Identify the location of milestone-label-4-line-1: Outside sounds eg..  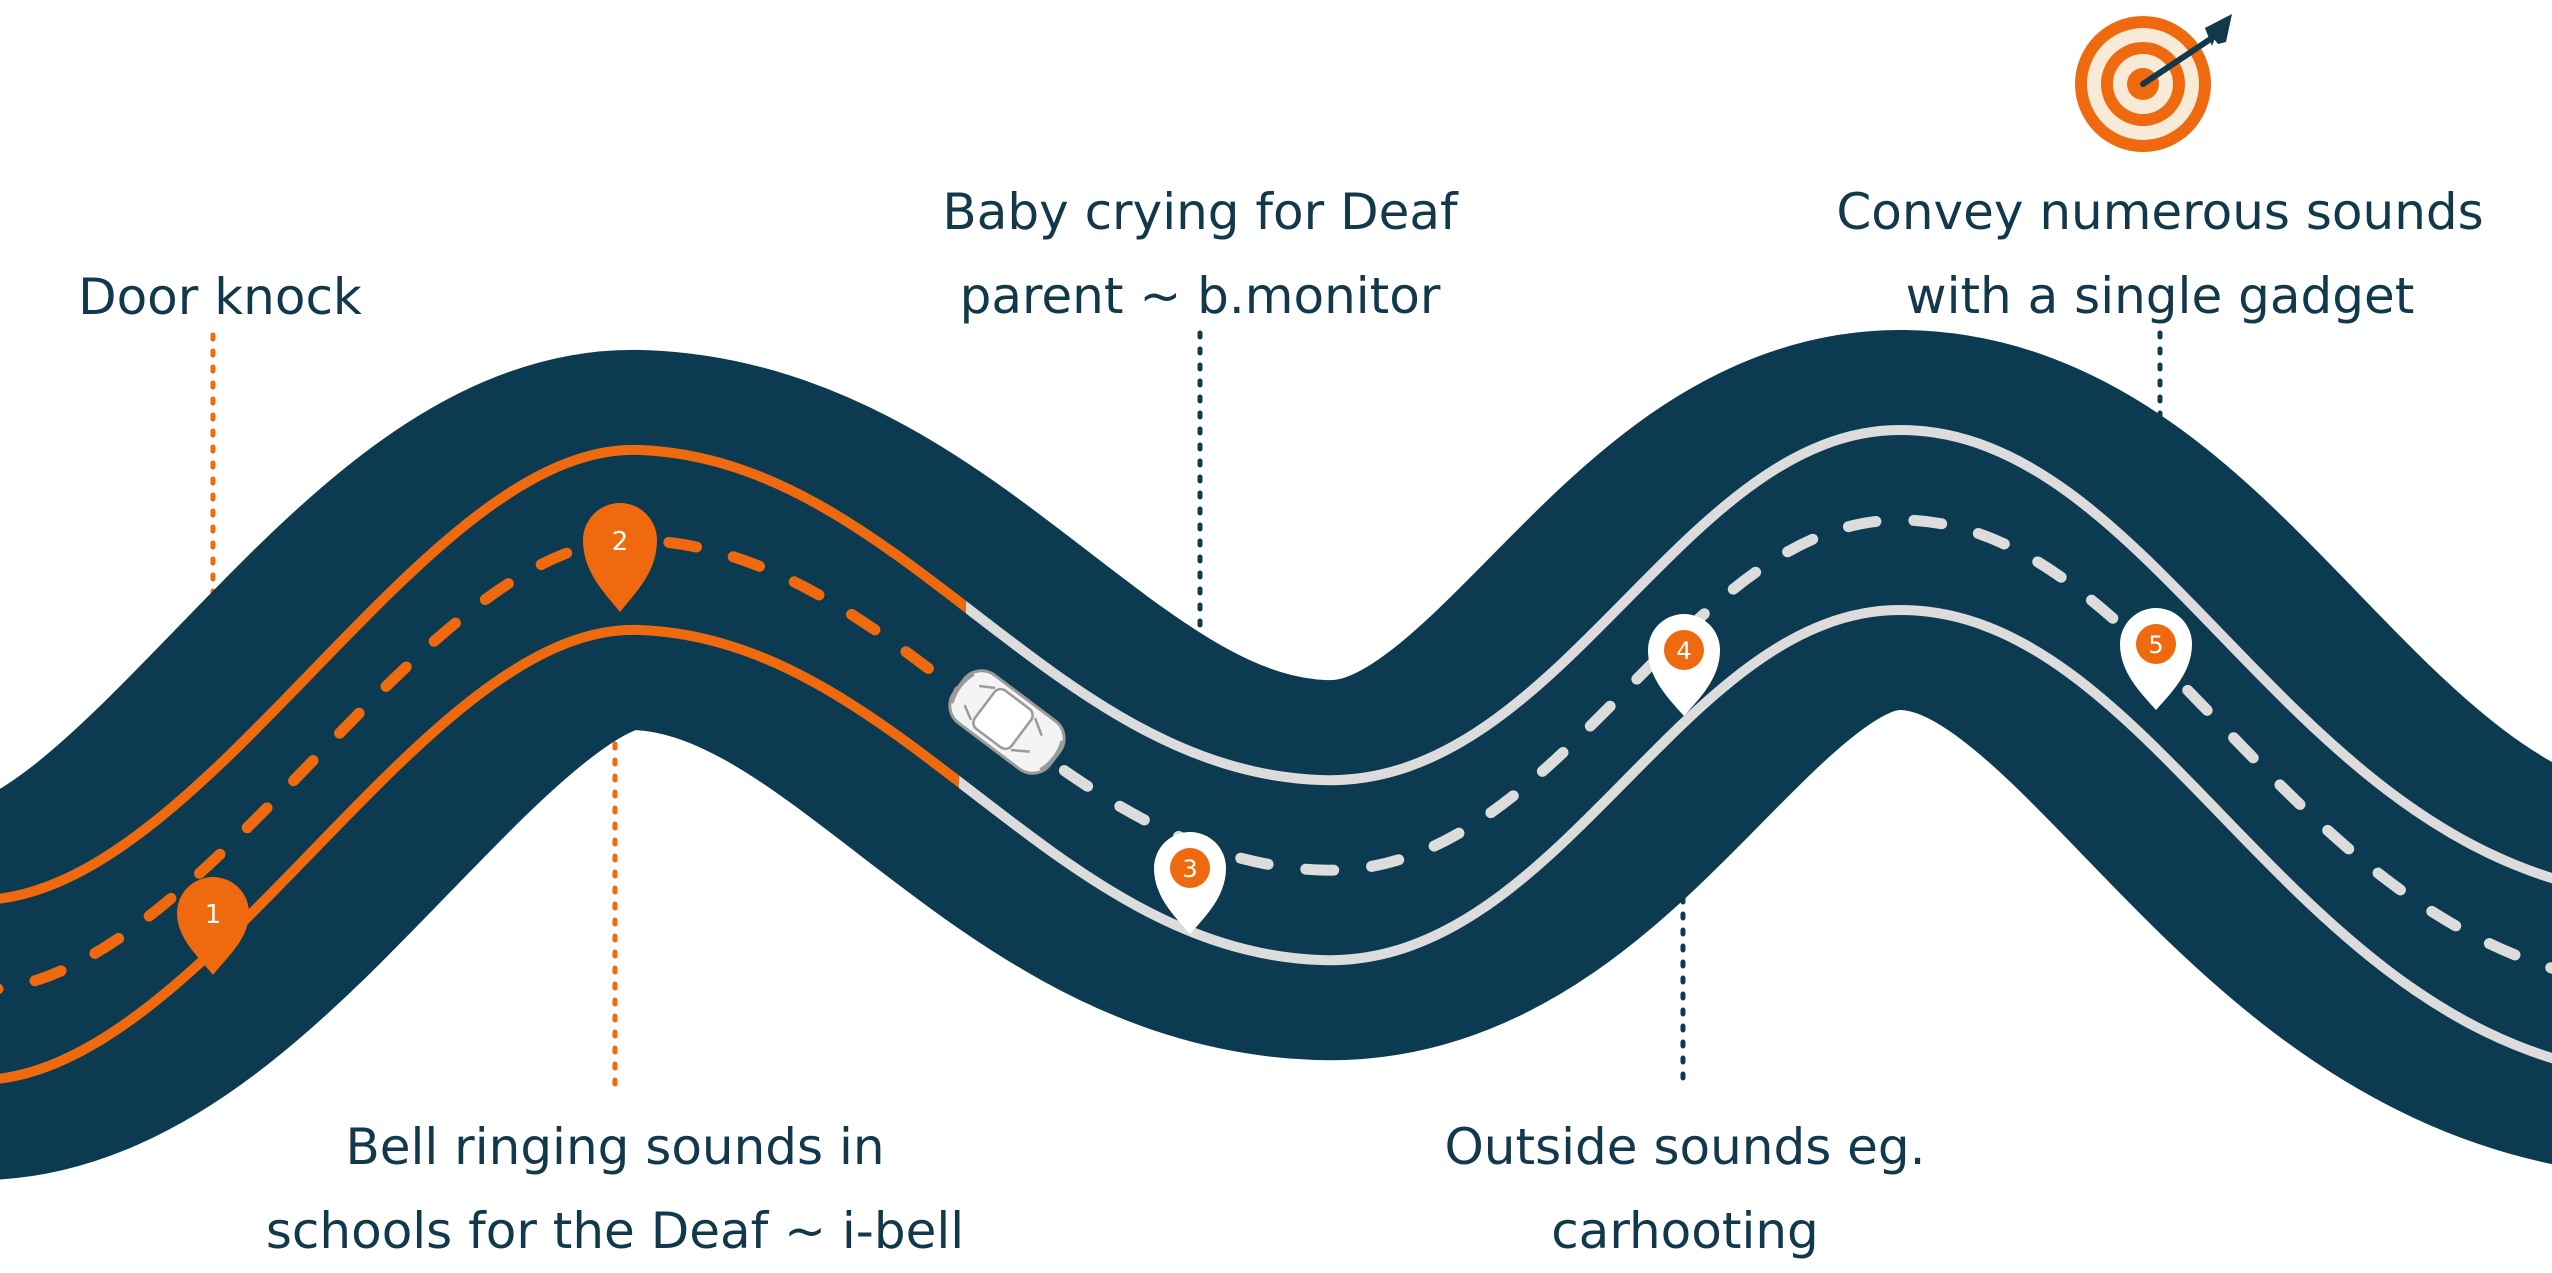
(1685, 1147).